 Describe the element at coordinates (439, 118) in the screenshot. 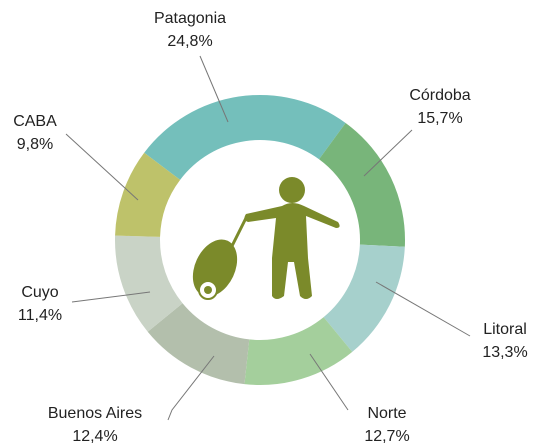

I see `value-label: 15,7%` at that location.